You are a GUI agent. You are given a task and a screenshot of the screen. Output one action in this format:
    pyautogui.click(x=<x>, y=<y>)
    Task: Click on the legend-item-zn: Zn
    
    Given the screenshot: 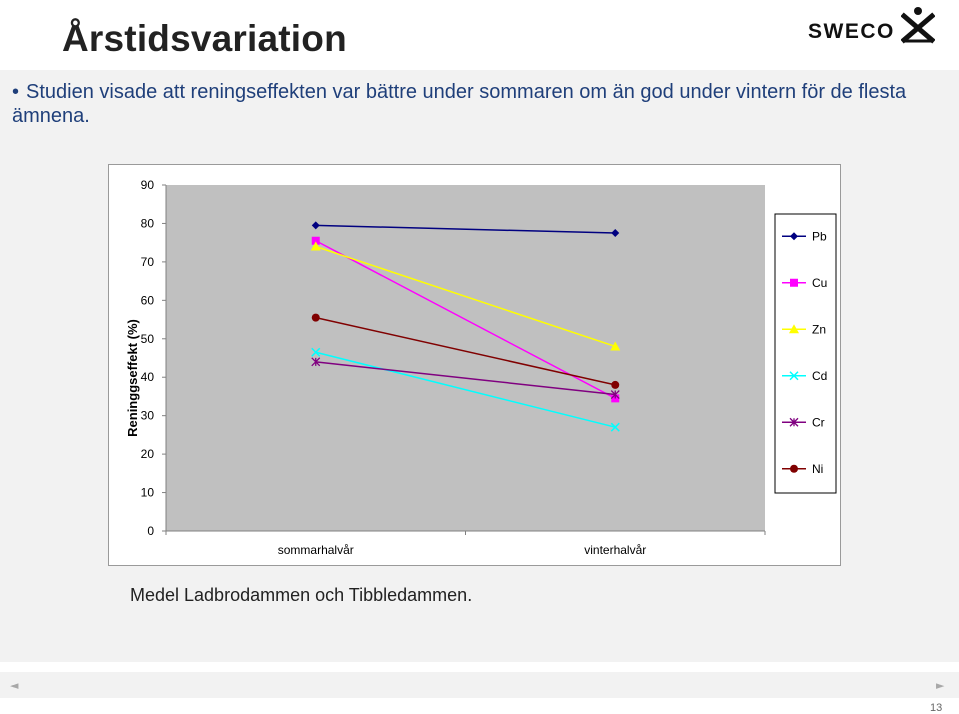 What is the action you would take?
    pyautogui.click(x=804, y=329)
    